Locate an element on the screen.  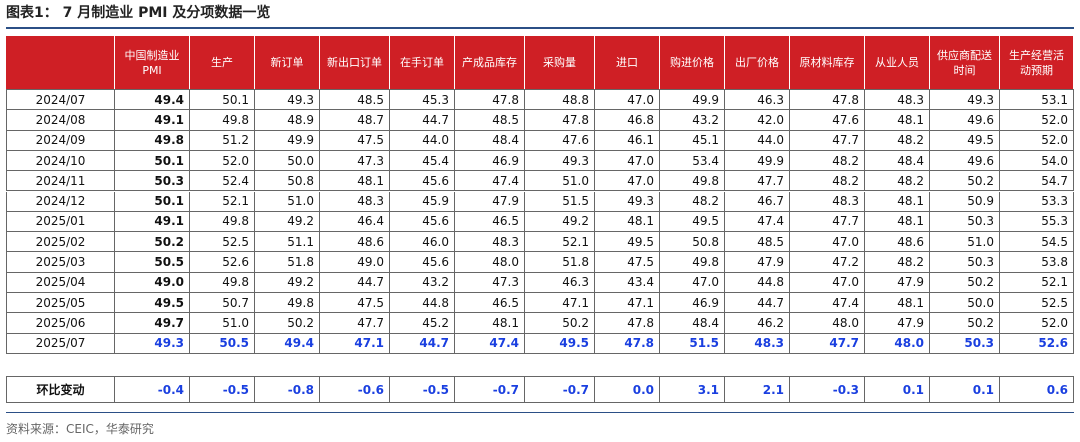
table-cell: 47.5 is located at coordinates (627, 262).